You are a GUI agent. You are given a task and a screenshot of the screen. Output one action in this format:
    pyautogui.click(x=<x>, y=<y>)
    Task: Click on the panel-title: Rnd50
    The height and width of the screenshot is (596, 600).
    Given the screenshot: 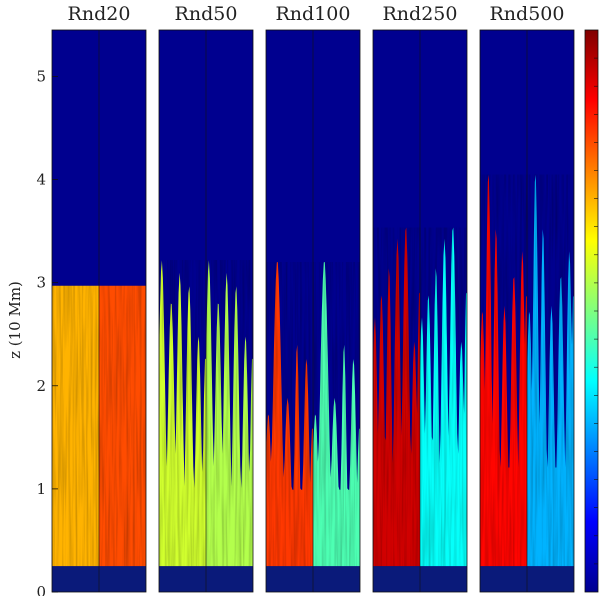 What is the action you would take?
    pyautogui.click(x=206, y=14)
    